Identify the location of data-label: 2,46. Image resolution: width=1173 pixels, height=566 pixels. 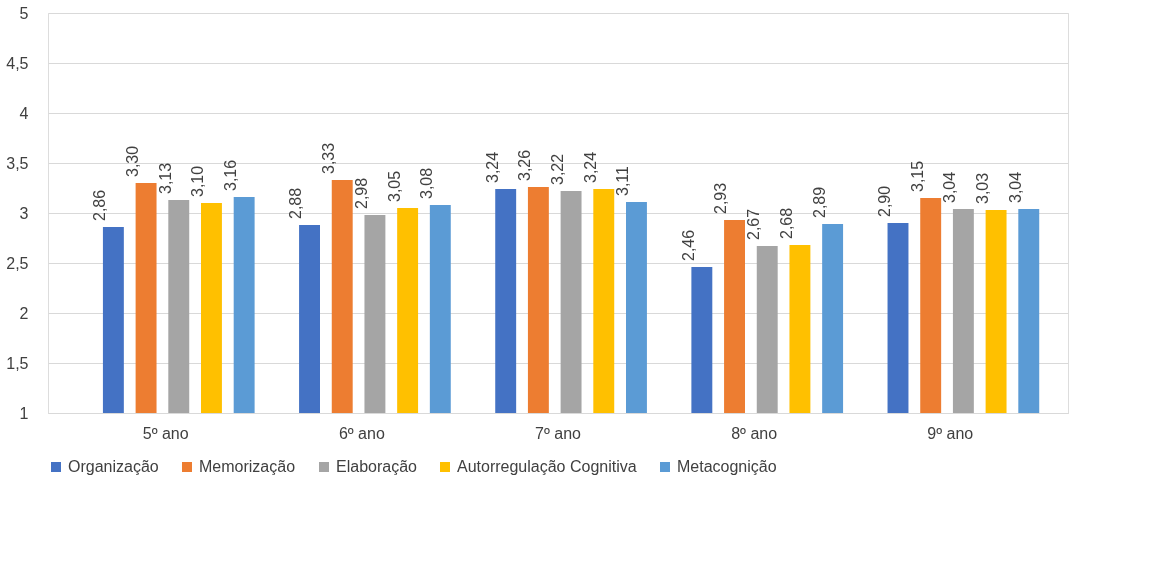
(688, 245).